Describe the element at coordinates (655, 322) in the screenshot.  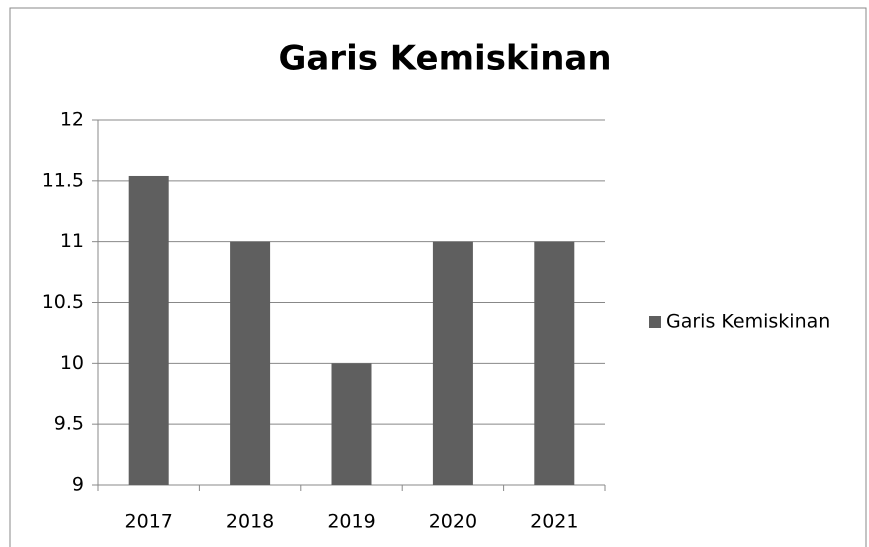
I see `legend-swatch` at that location.